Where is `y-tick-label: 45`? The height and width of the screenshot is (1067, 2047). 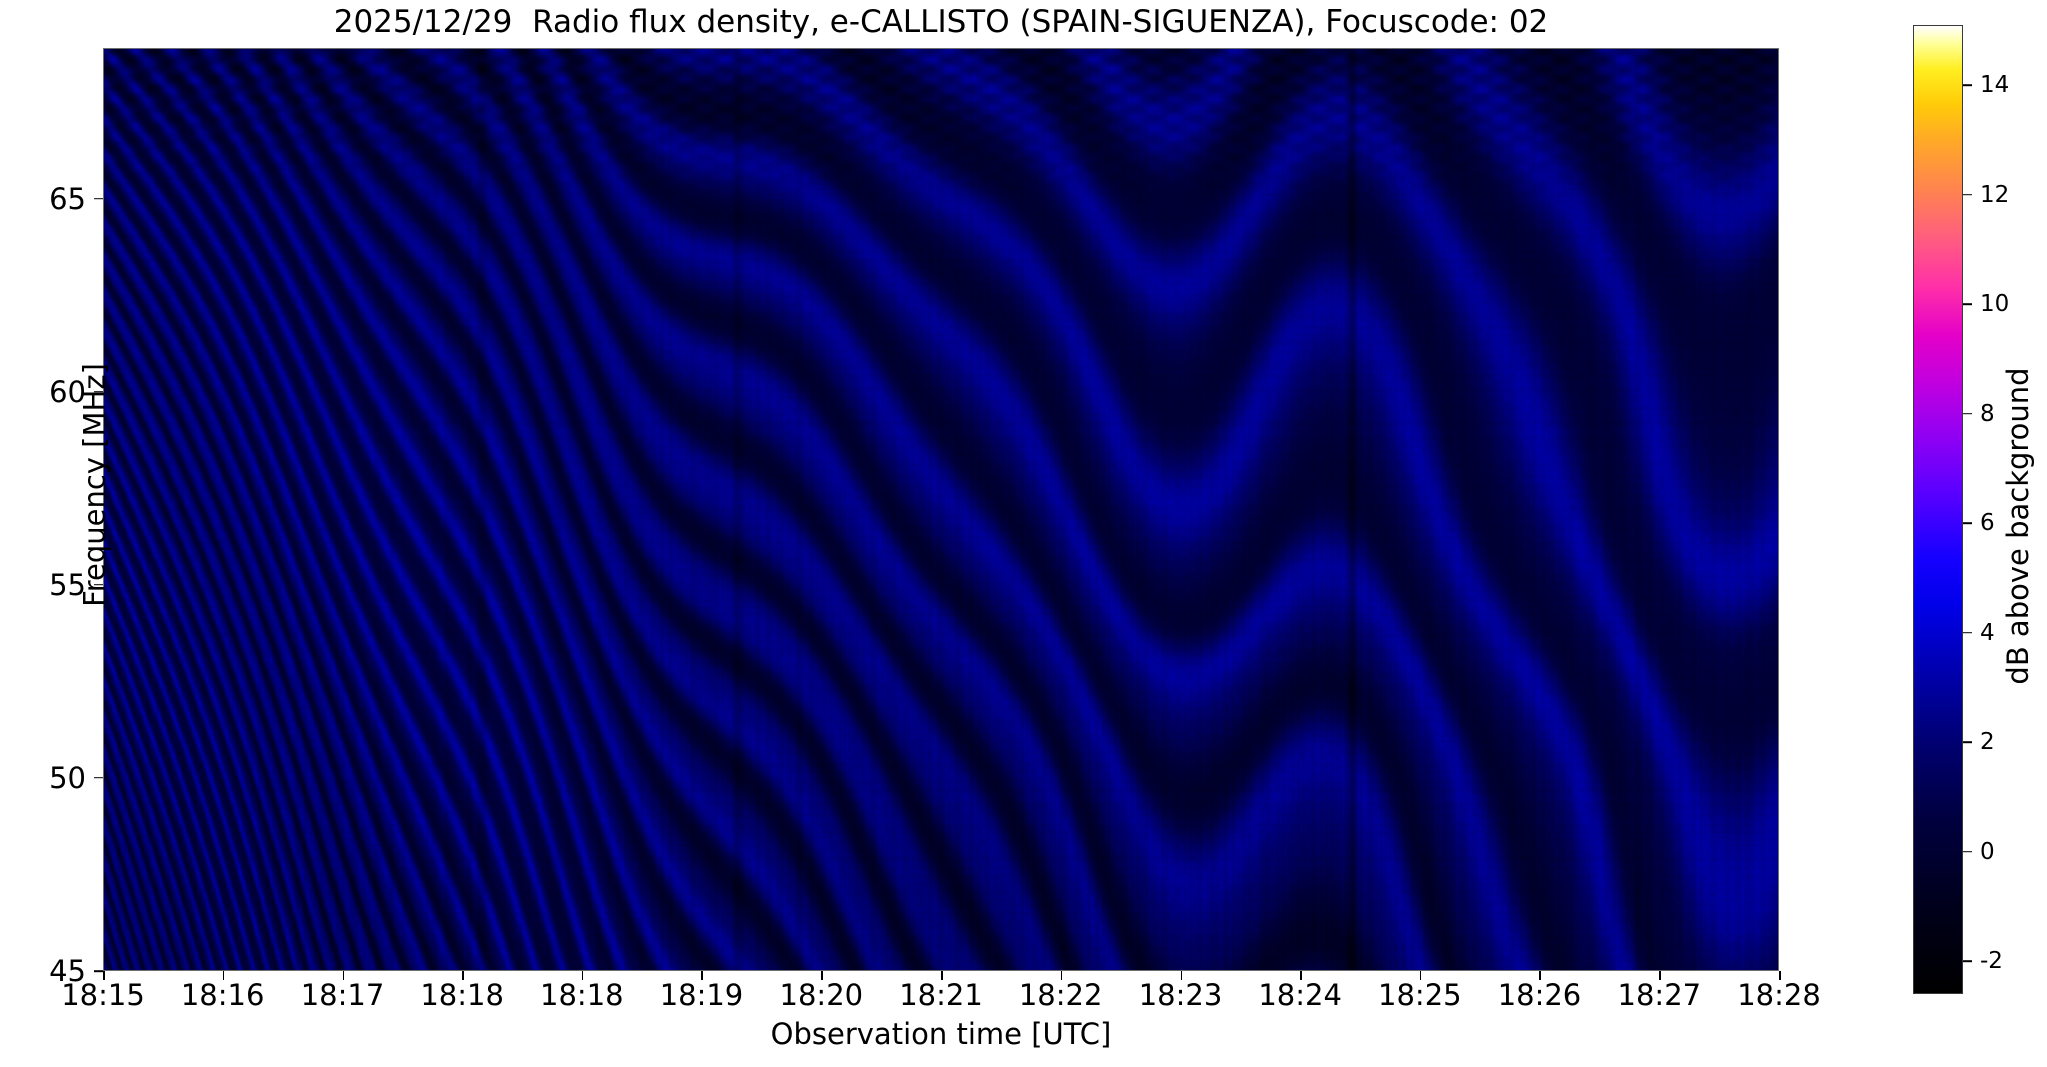 y-tick-label: 45 is located at coordinates (67, 971).